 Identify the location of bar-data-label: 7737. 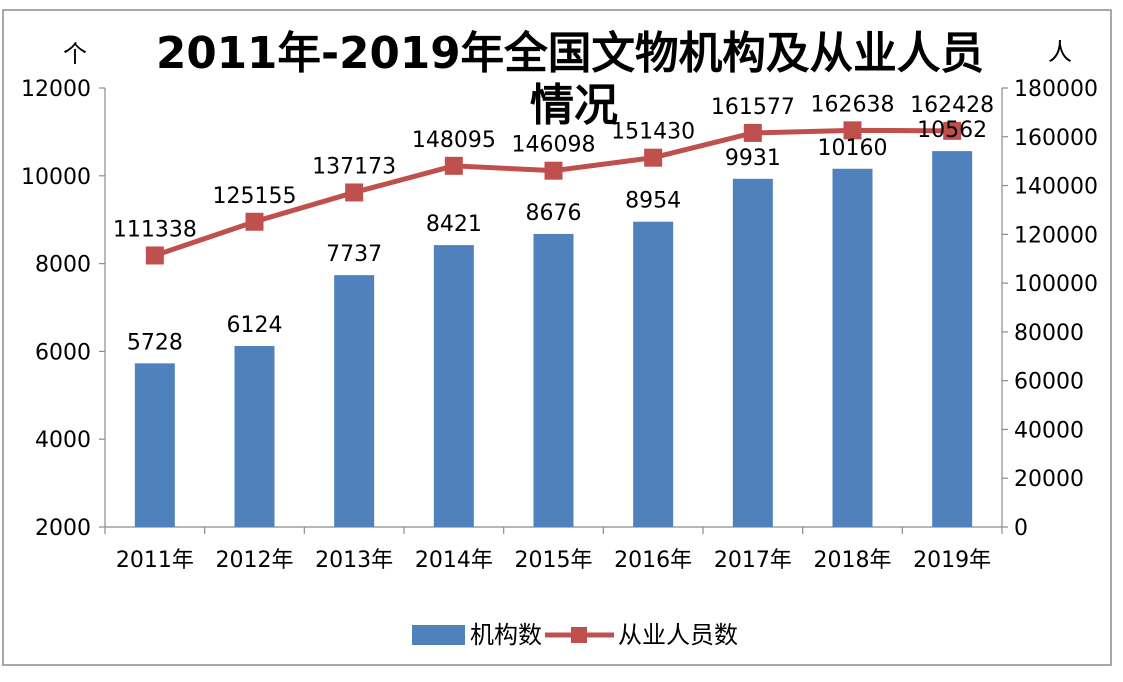
(354, 254).